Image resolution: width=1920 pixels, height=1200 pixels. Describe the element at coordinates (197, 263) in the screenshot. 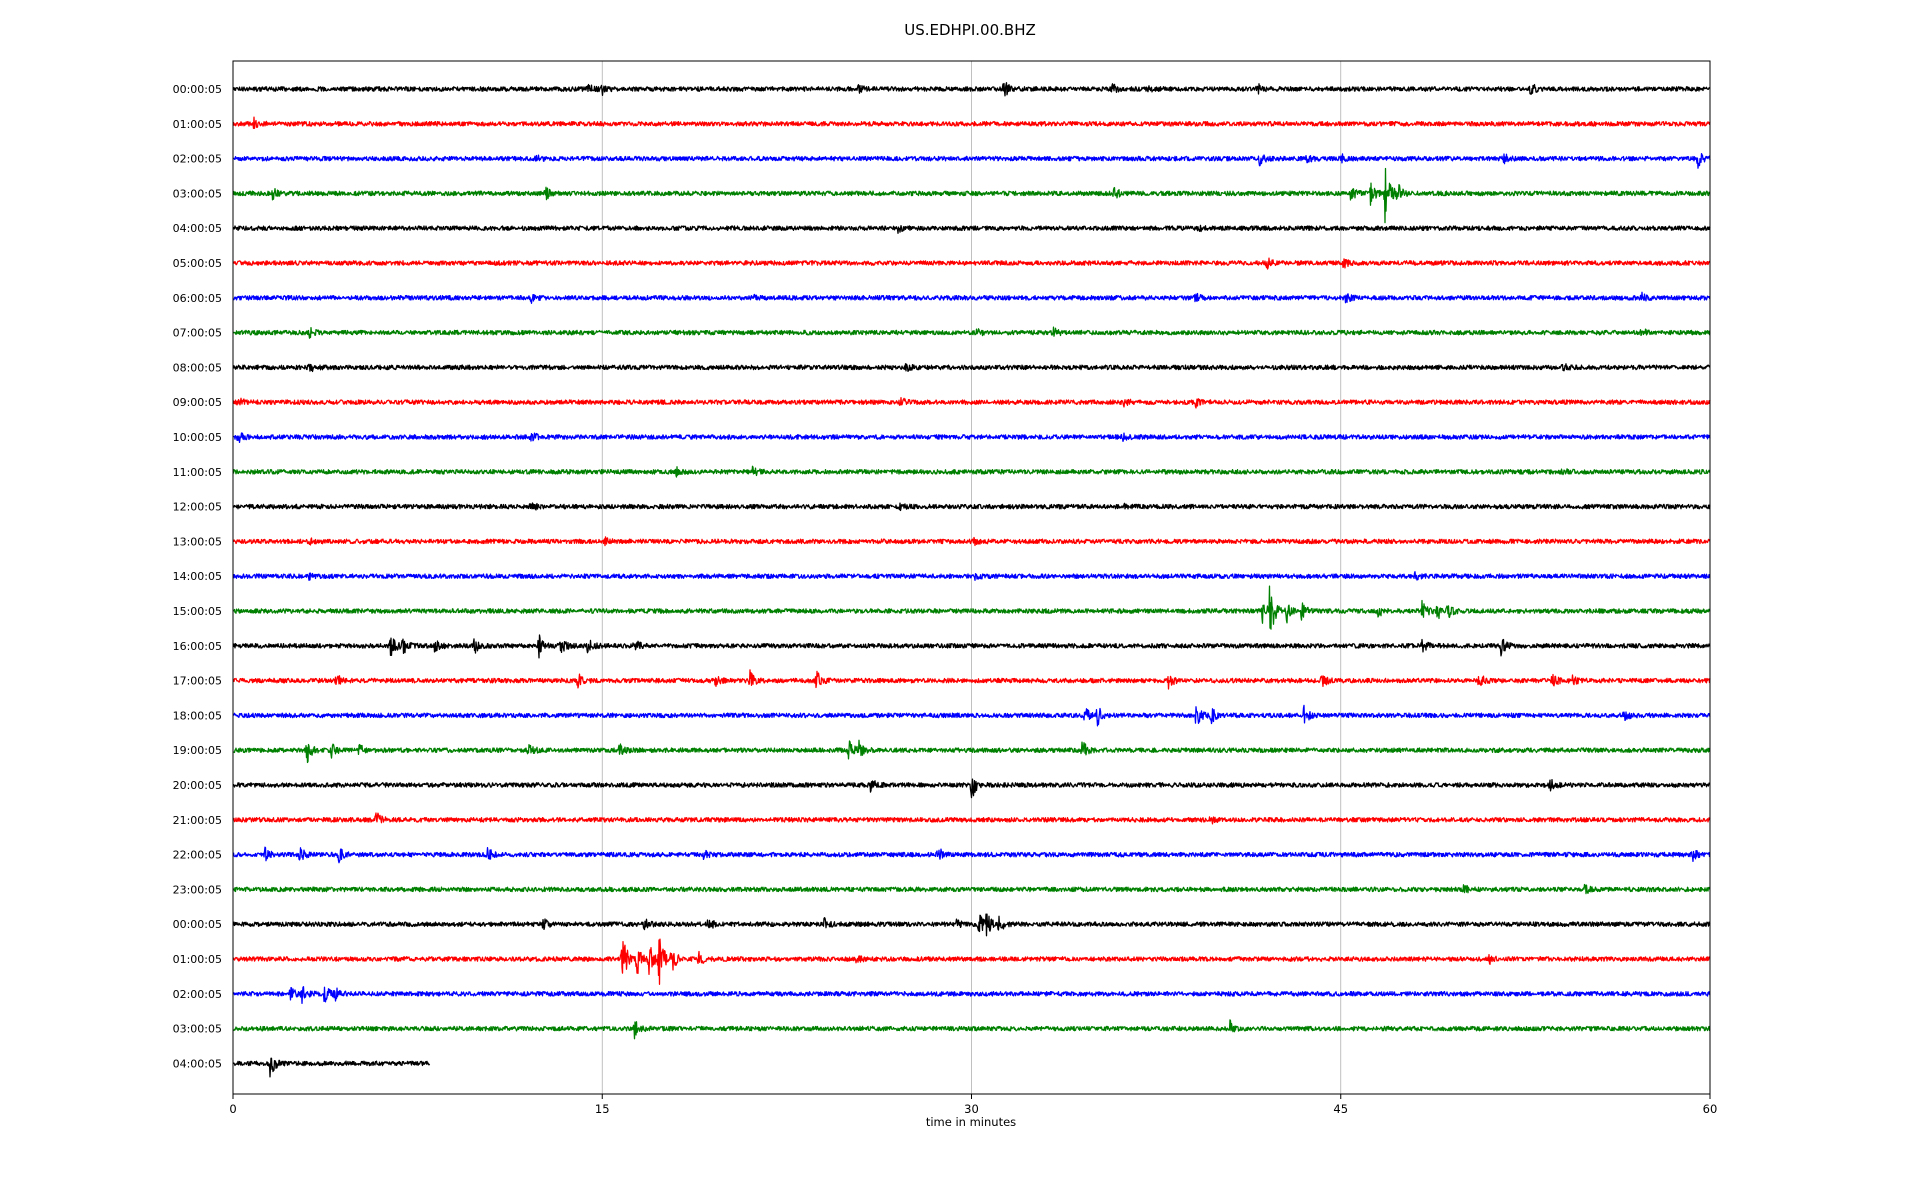

I see `y-tick-label-5: 05:00:05` at that location.